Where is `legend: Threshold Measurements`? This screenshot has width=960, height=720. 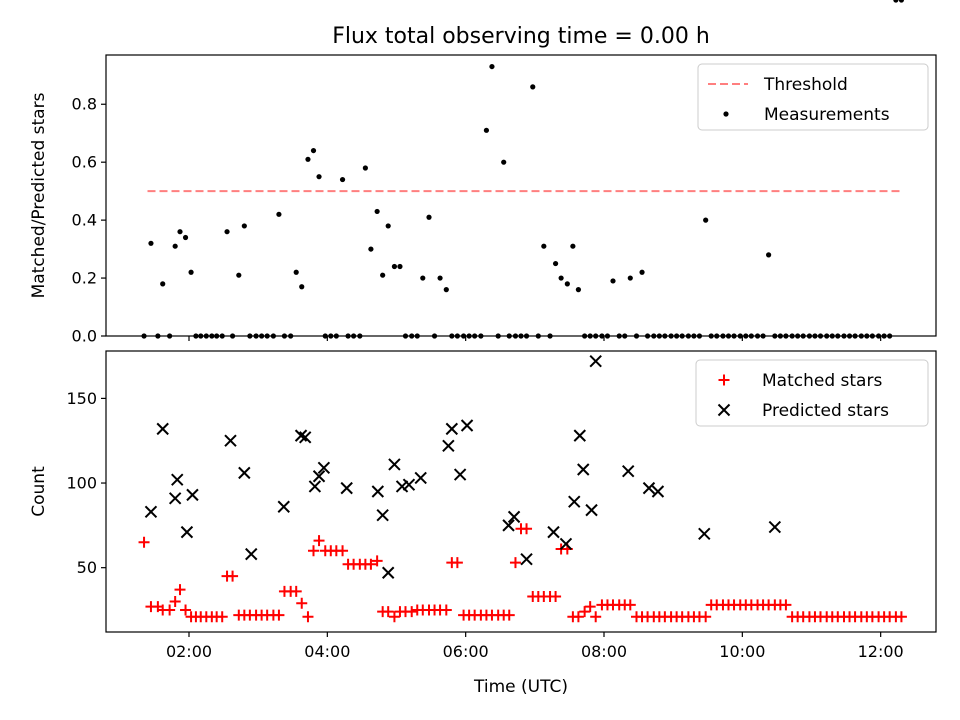 legend: Threshold Measurements is located at coordinates (813, 97).